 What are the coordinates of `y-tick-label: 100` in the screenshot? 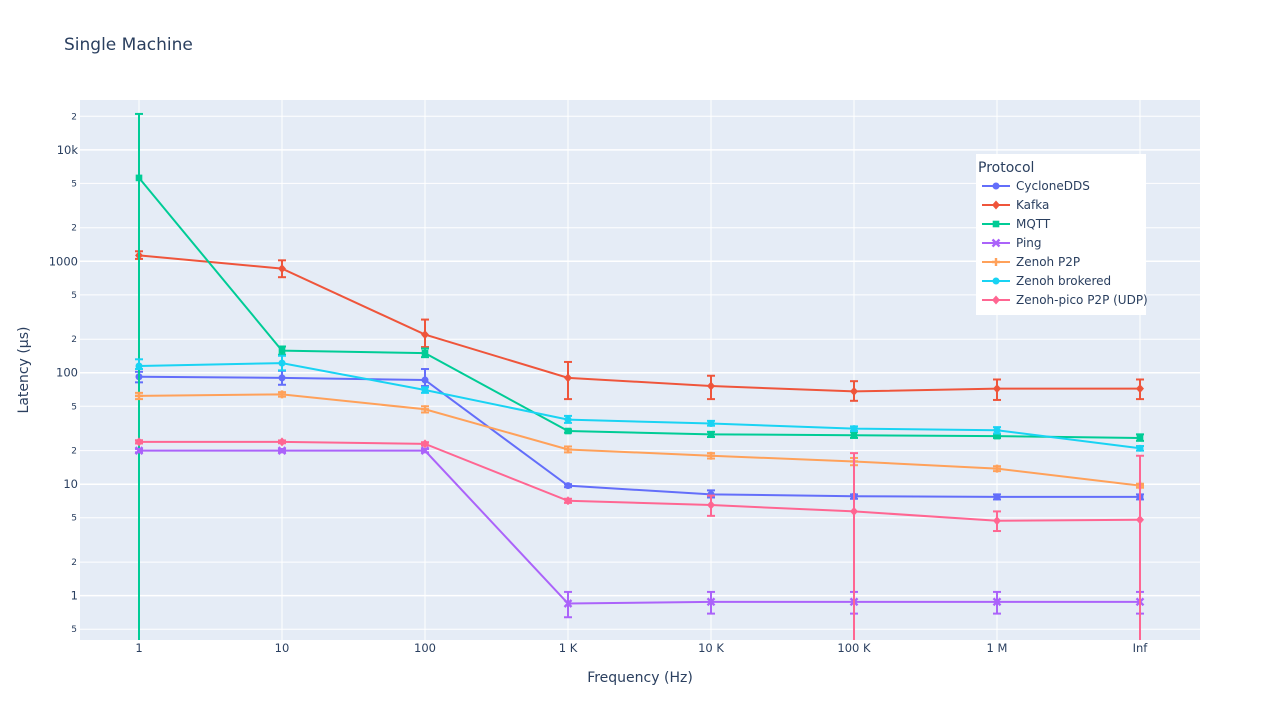 It's located at (67, 373).